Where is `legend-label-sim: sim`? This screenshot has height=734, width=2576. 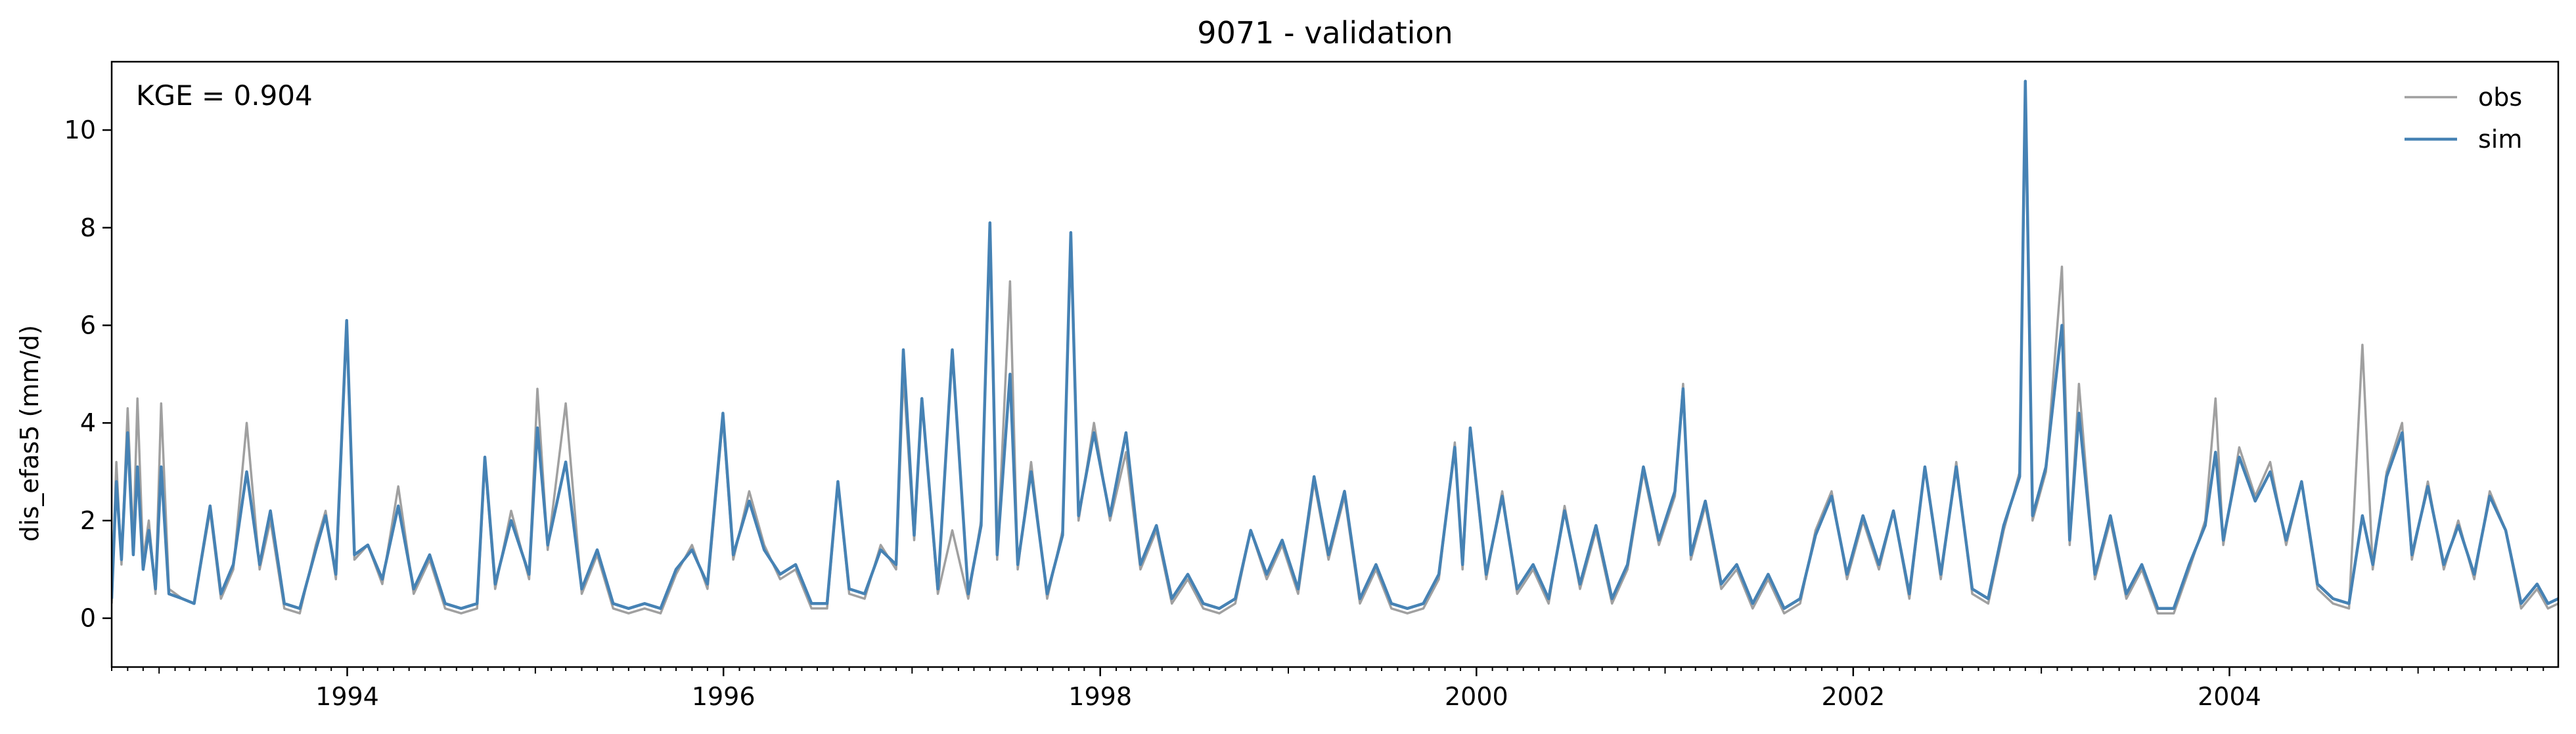 legend-label-sim: sim is located at coordinates (2500, 139).